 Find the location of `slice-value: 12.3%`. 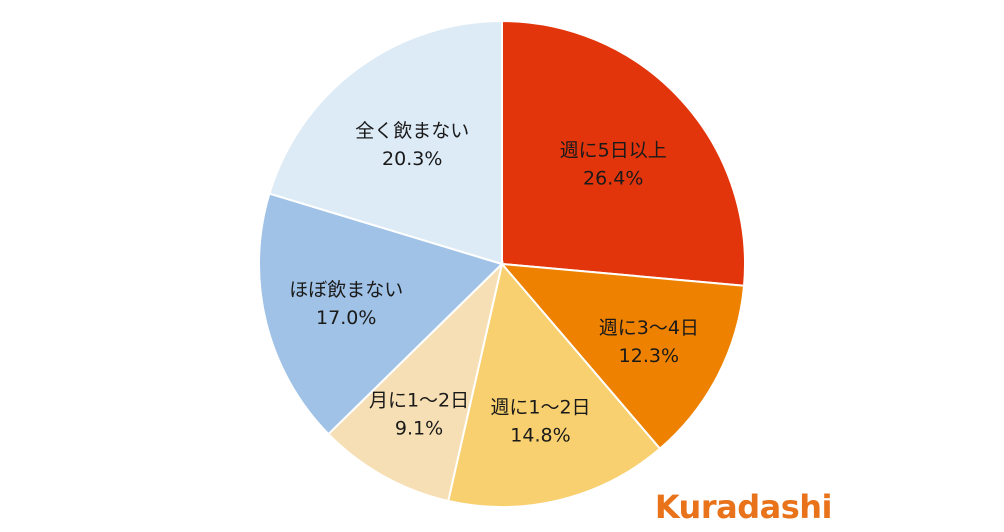

slice-value: 12.3% is located at coordinates (649, 356).